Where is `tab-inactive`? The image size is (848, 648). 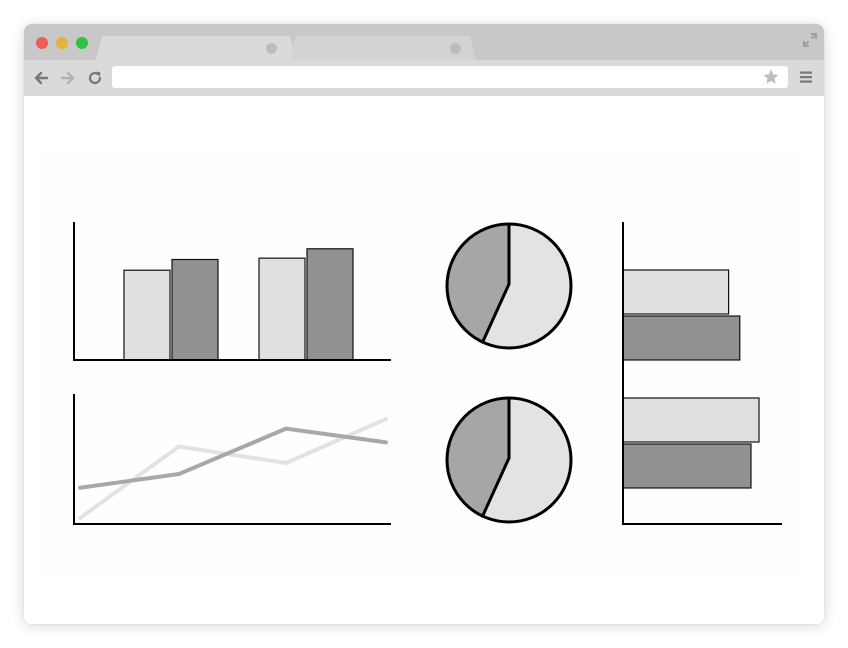 tab-inactive is located at coordinates (383, 48).